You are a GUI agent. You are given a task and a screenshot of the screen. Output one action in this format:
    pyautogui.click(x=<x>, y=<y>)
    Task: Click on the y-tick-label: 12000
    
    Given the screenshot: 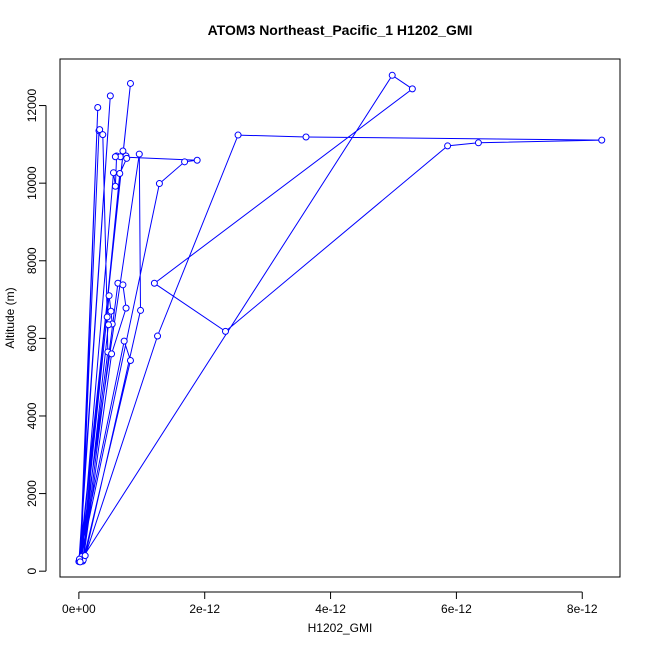 What is the action you would take?
    pyautogui.click(x=32, y=106)
    